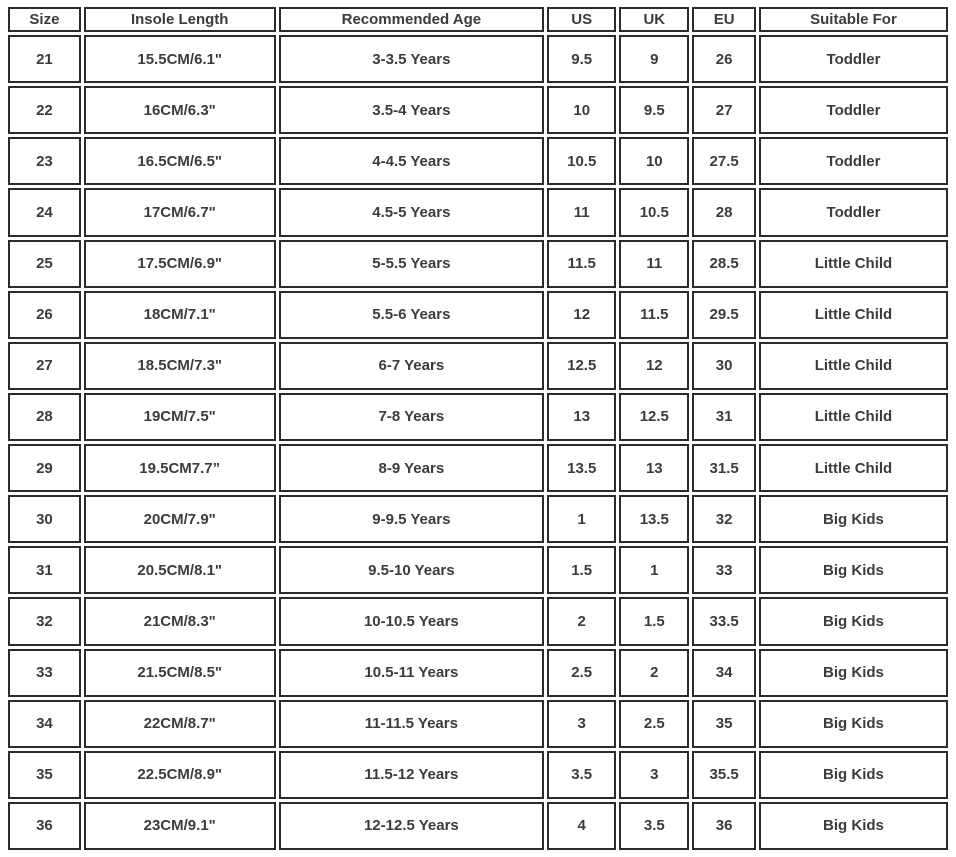 The width and height of the screenshot is (956, 857). Describe the element at coordinates (44, 212) in the screenshot. I see `table-cell: 24` at that location.